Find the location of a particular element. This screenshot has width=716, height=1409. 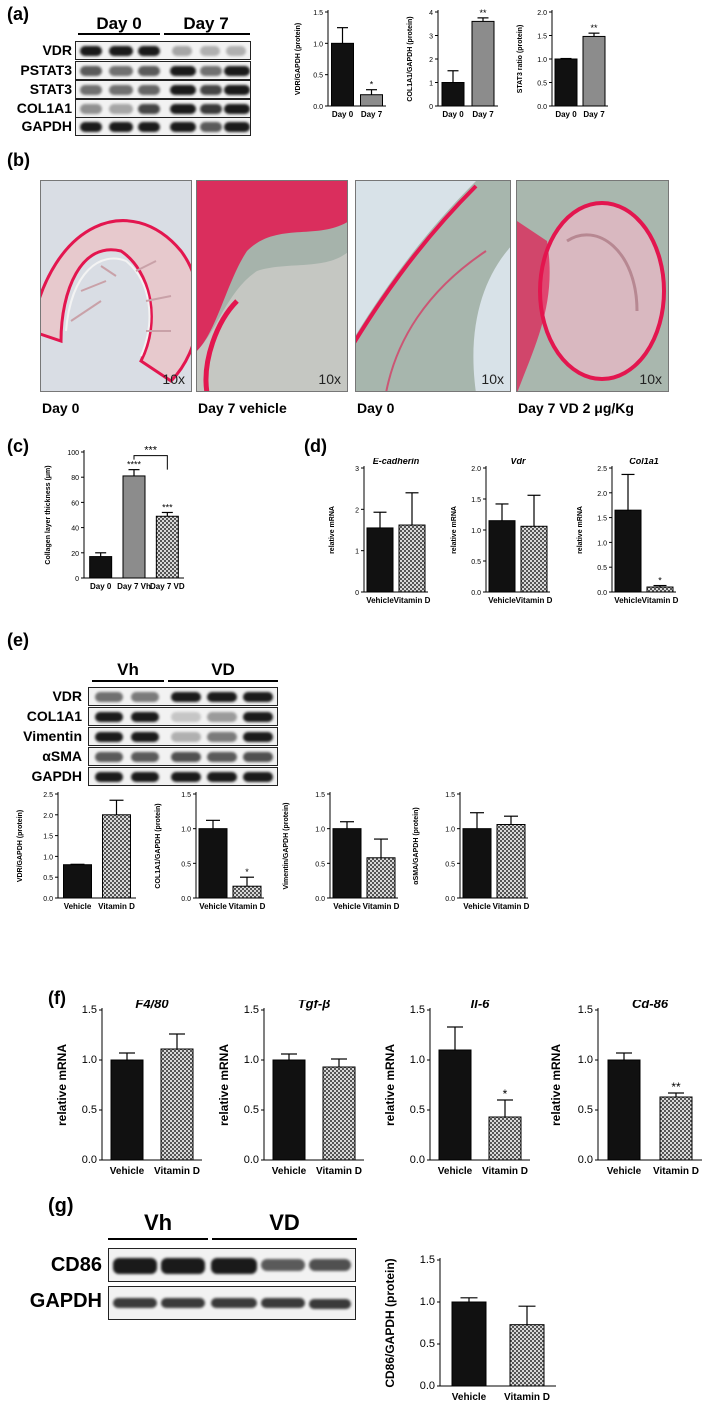

blot-e-group-line is located at coordinates (128, 681).